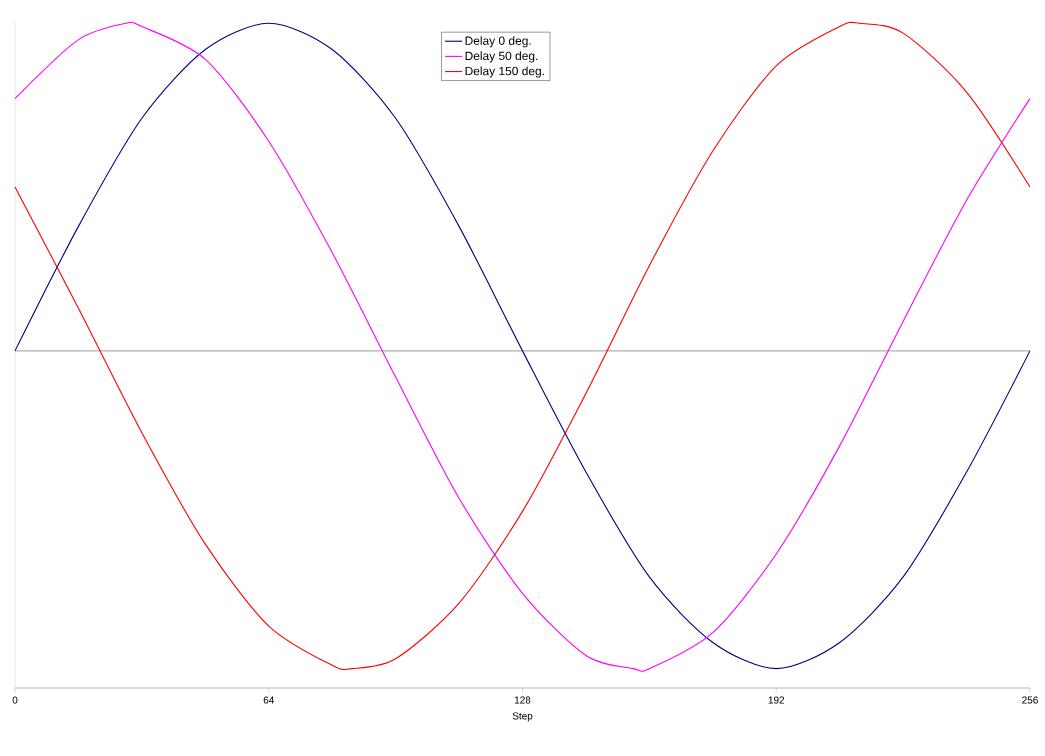 This screenshot has height=756, width=1045. What do you see at coordinates (776, 700) in the screenshot?
I see `x-tick-label: 192` at bounding box center [776, 700].